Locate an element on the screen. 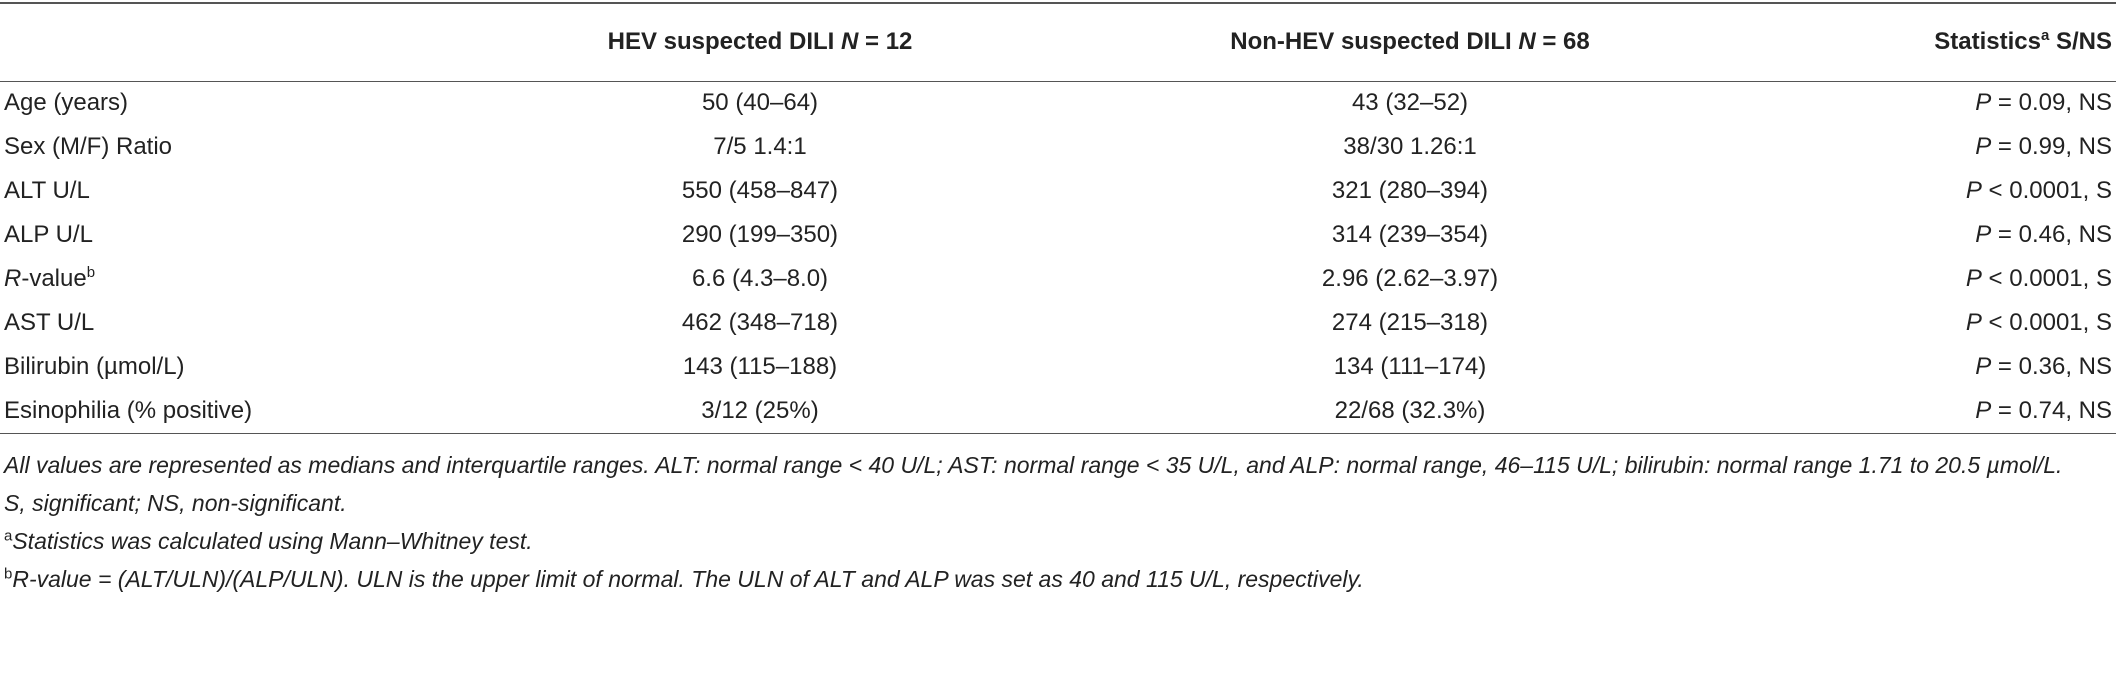  column-header: HEV suspected DILI N = 12 is located at coordinates (760, 42).